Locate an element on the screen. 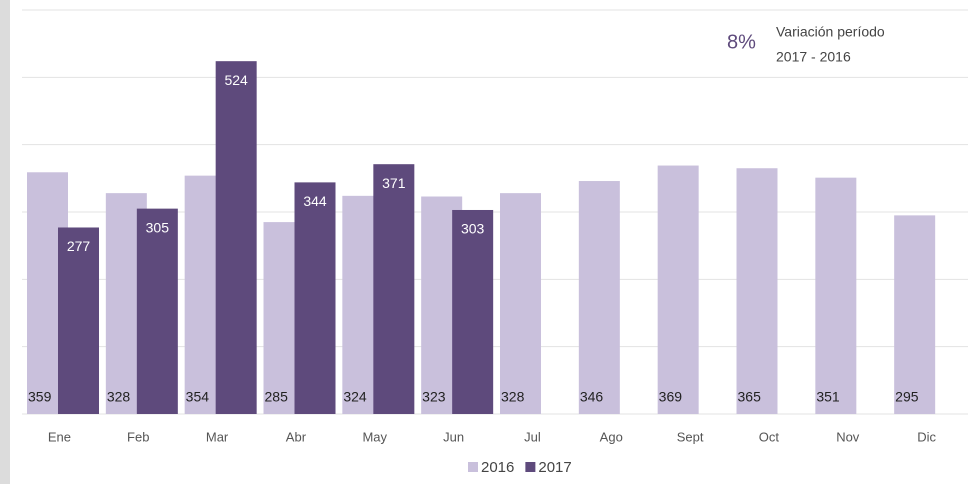  x-tick-label: May is located at coordinates (374, 436).